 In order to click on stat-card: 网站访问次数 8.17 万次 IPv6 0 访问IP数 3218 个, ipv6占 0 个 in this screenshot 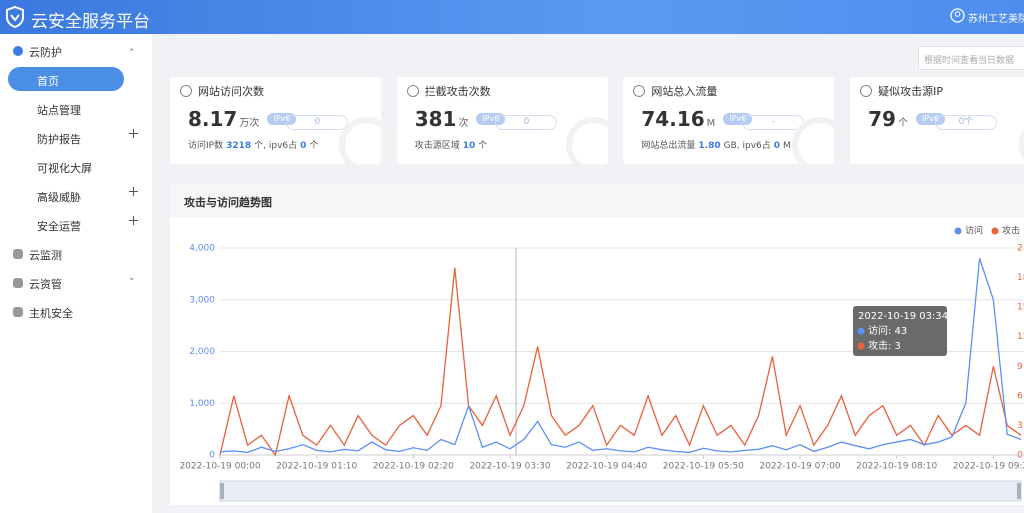, I will do `click(282, 125)`.